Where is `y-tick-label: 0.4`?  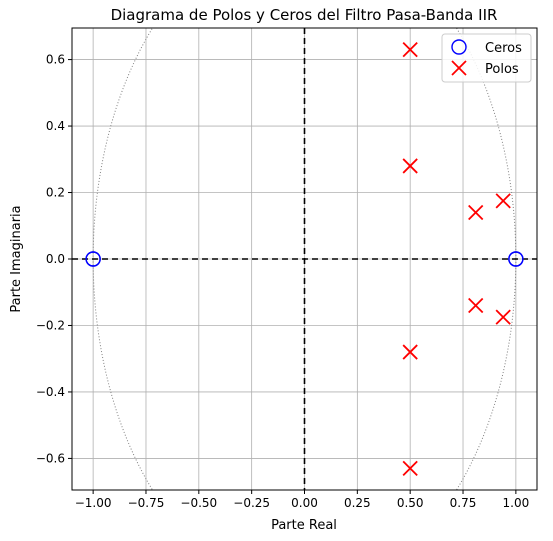 y-tick-label: 0.4 is located at coordinates (55, 126).